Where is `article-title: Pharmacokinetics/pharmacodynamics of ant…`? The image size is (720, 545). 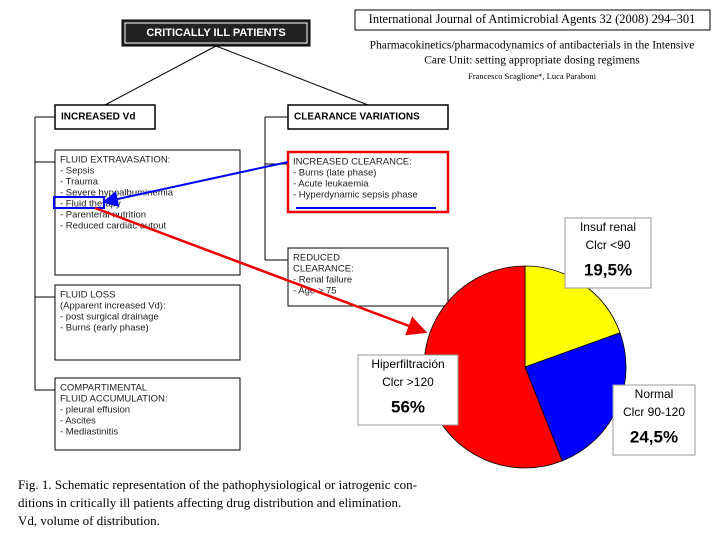 article-title: Pharmacokinetics/pharmacodynamics of ant… is located at coordinates (532, 46).